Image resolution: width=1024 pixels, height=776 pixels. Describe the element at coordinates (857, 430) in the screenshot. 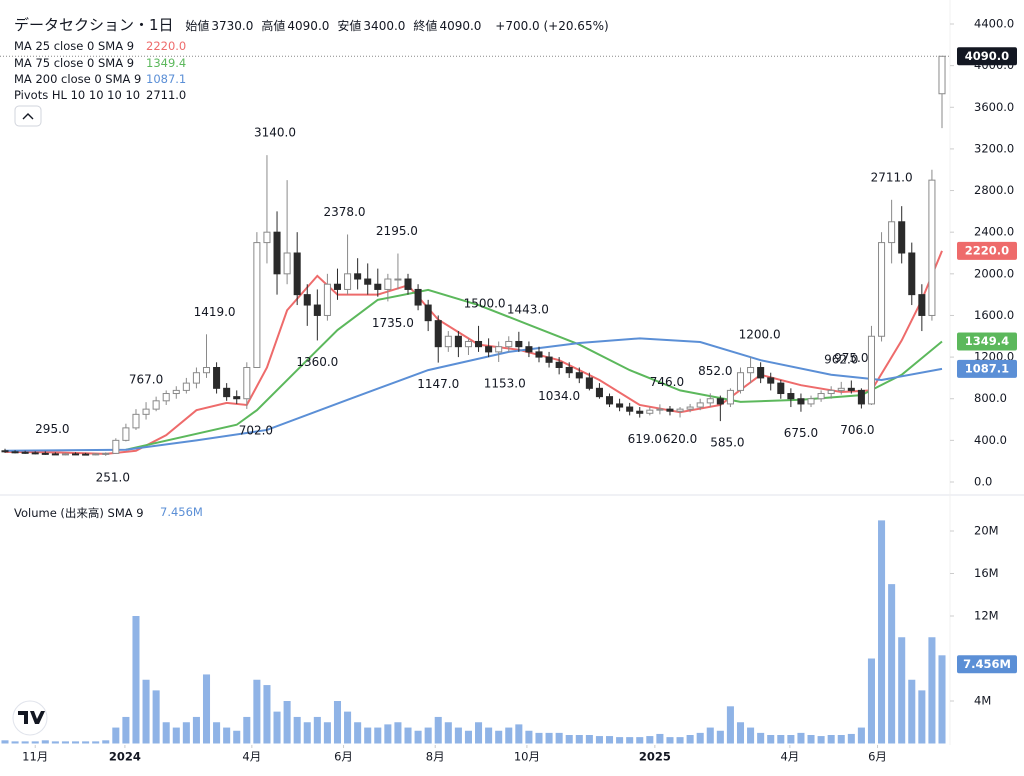

I see `pivot-label: 706.0` at that location.